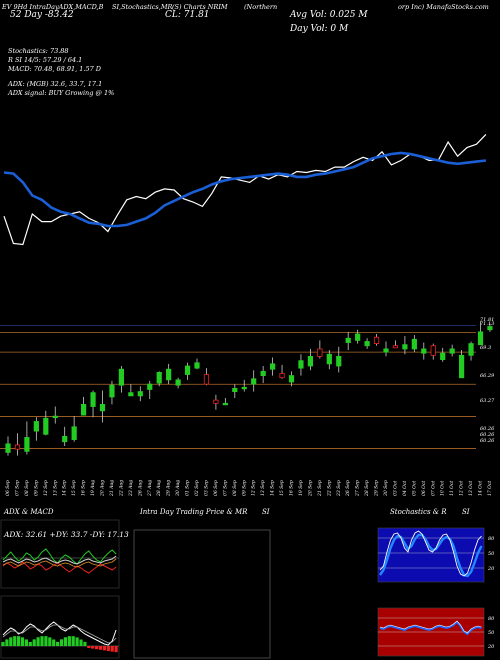  I want to click on macd-readout: MACD: 70.48, 68.91, 1.57 D, so click(55, 69).